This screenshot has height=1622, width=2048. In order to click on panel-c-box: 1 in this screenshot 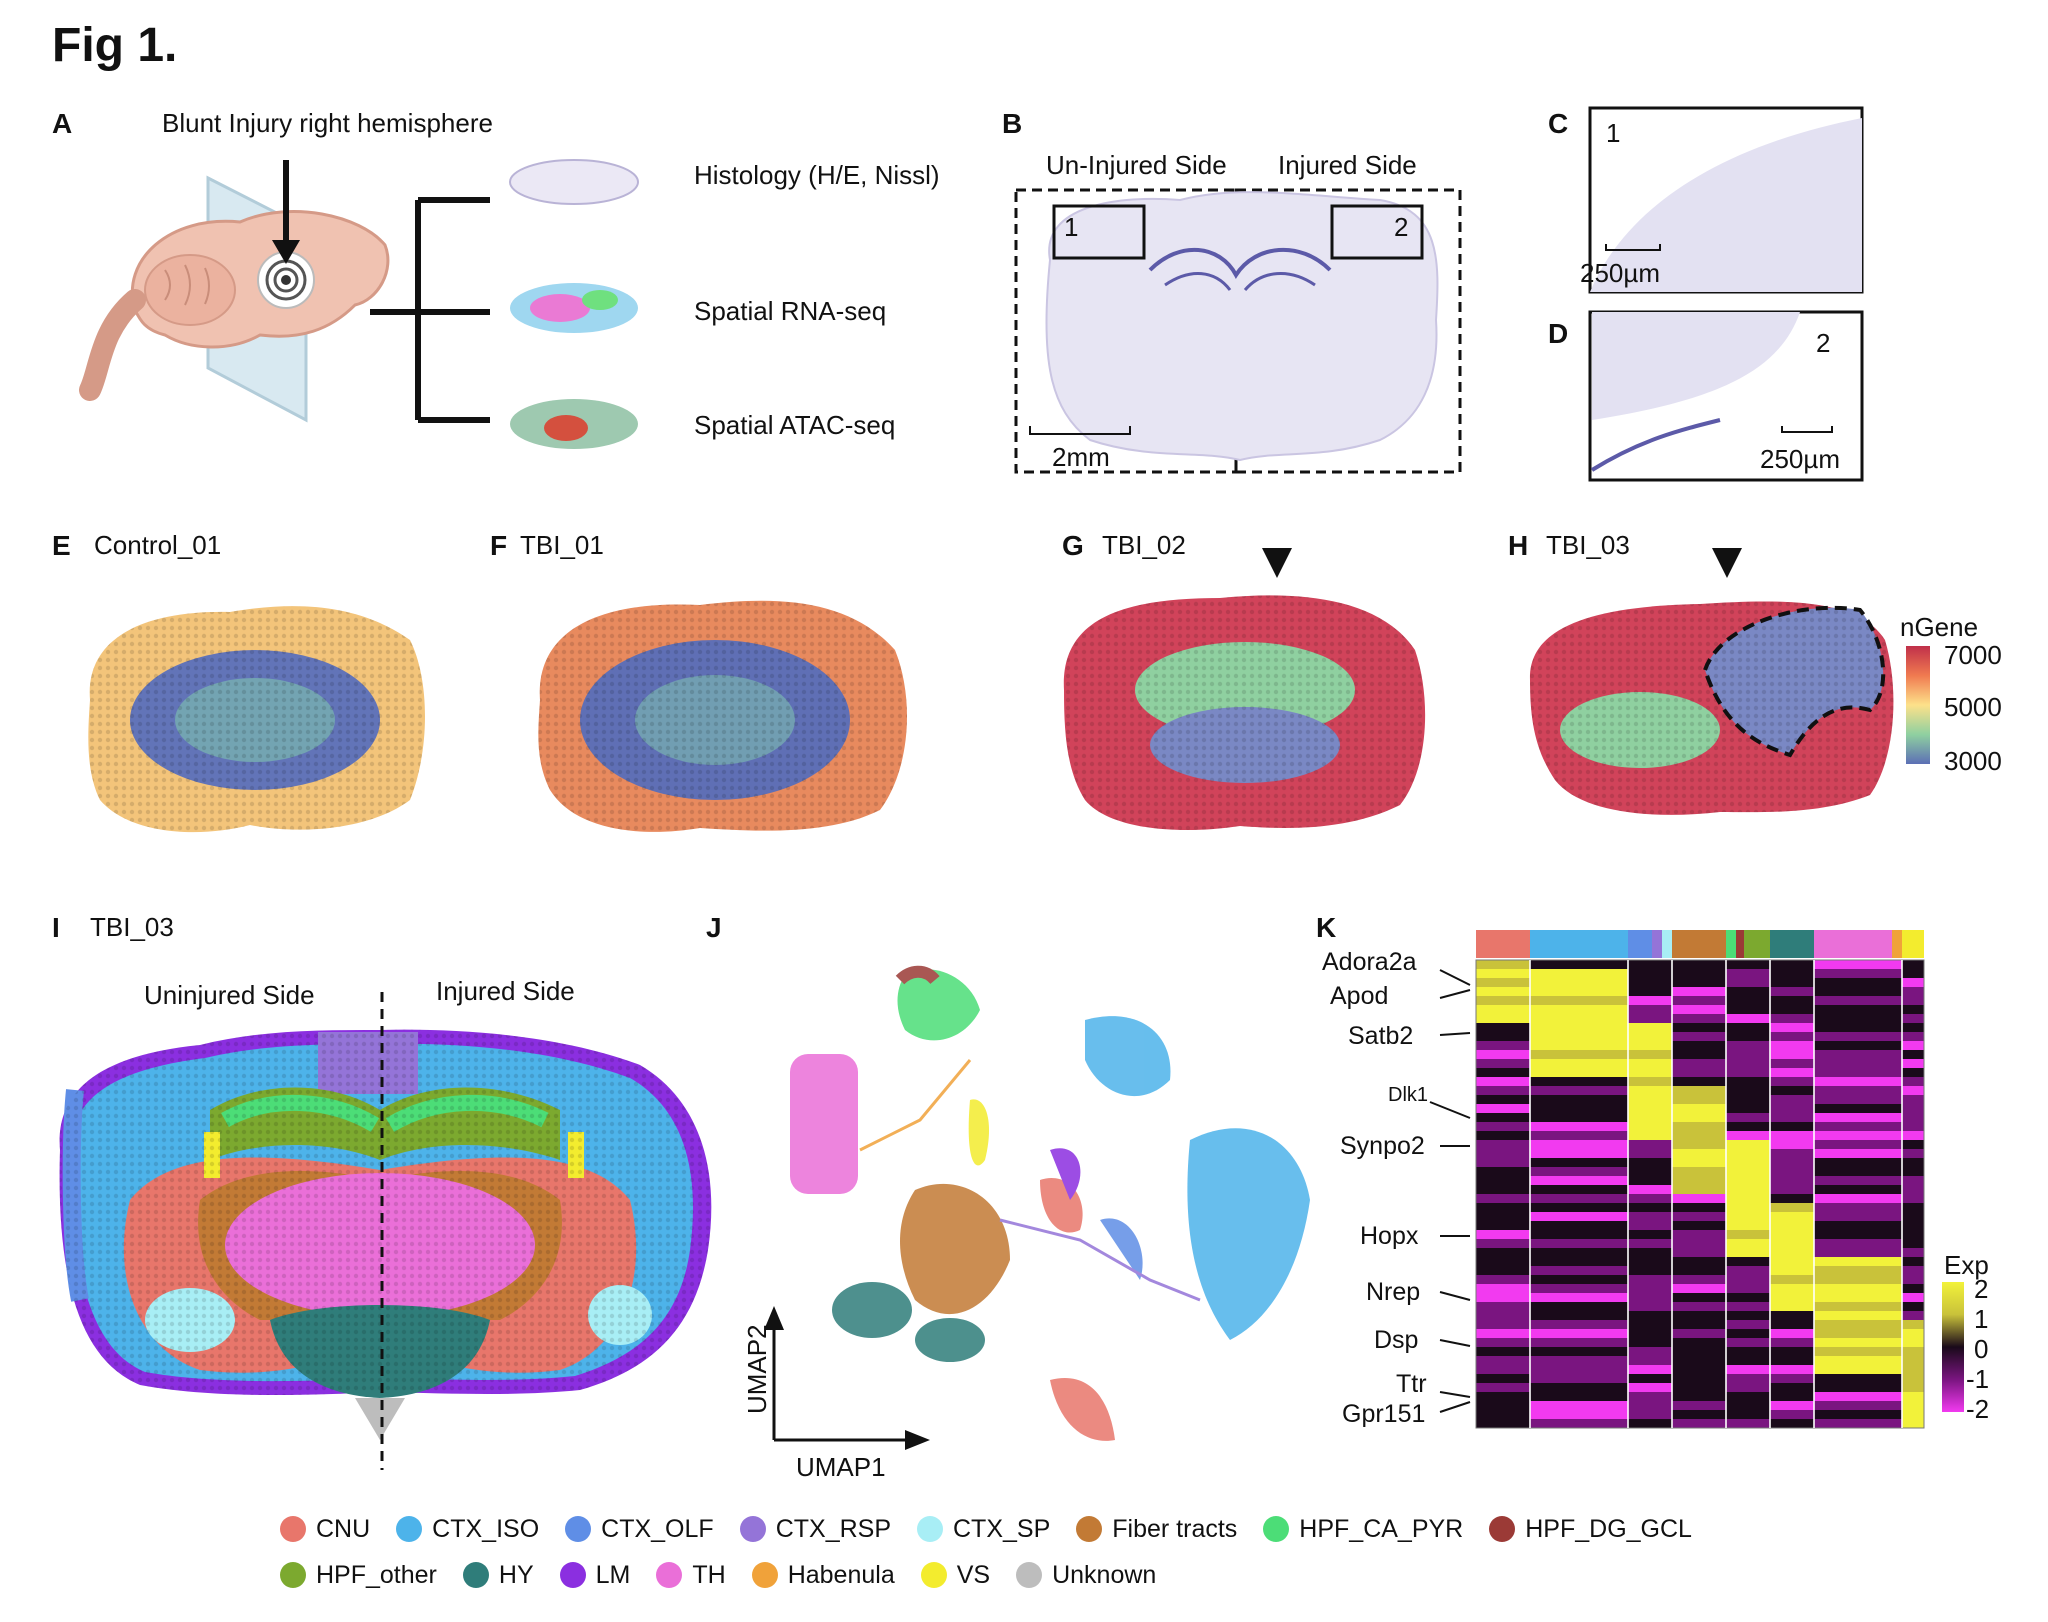, I will do `click(1613, 133)`.